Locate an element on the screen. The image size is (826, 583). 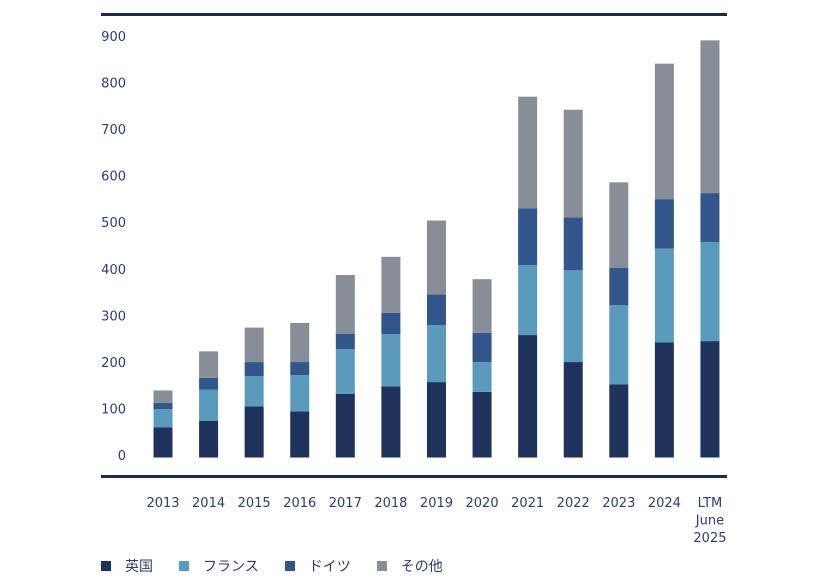
x-tick-label: 2023 is located at coordinates (618, 503).